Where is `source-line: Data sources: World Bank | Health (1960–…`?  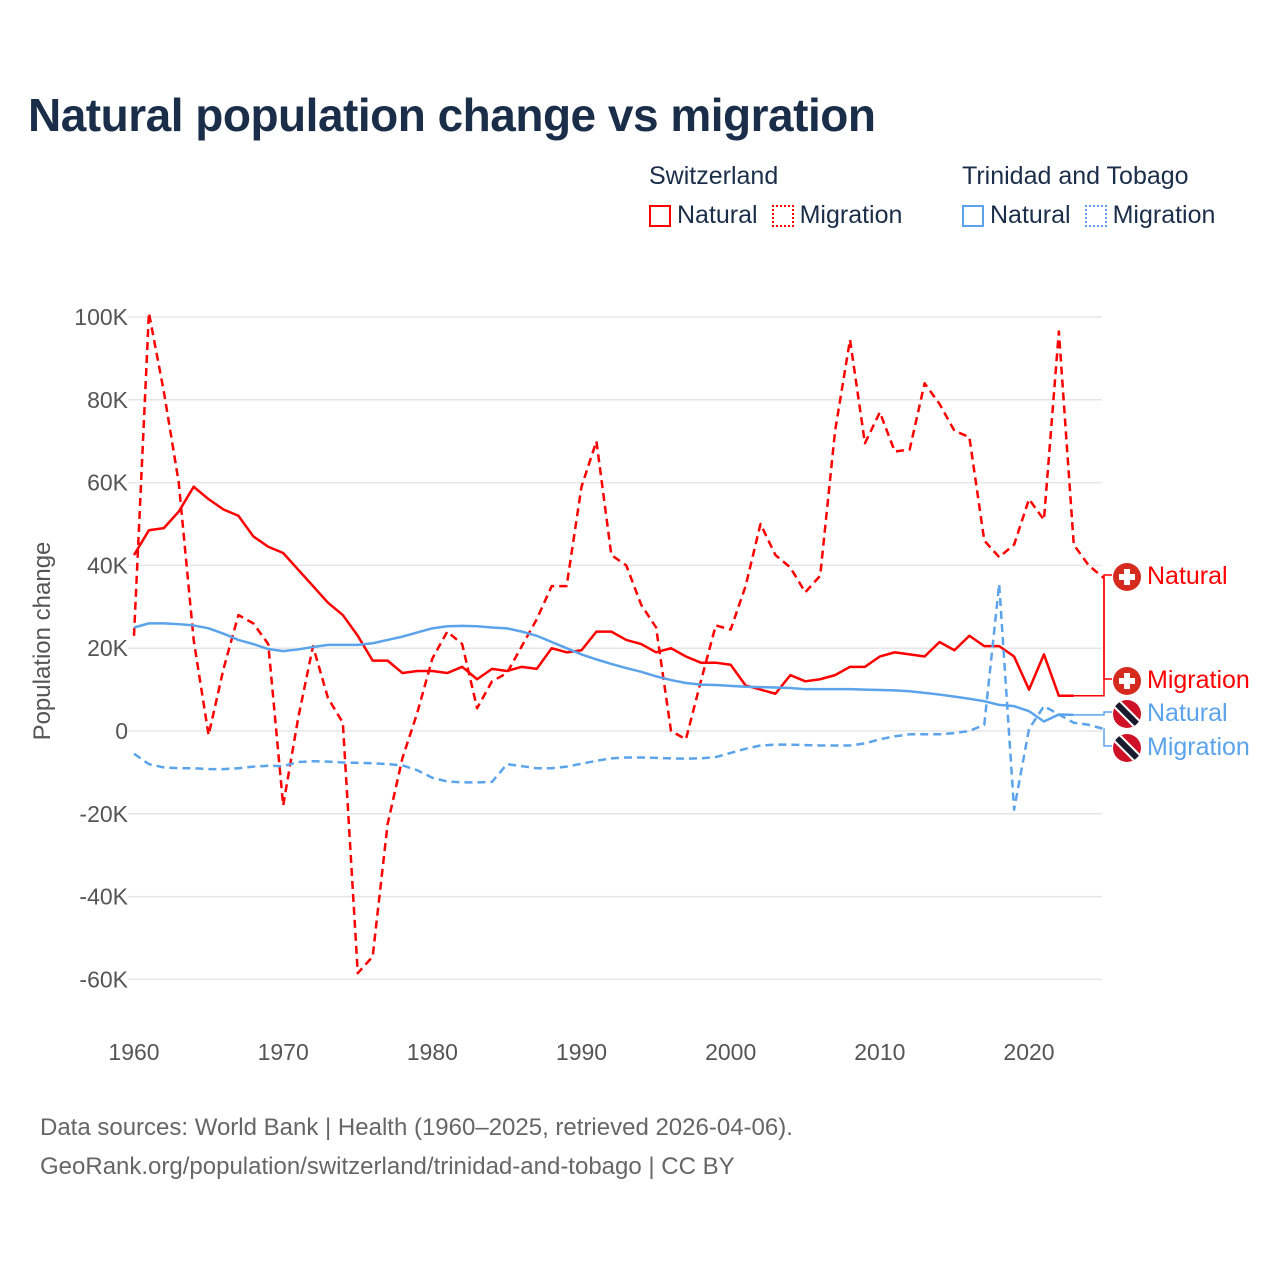 source-line: Data sources: World Bank | Health (1960–… is located at coordinates (416, 1127).